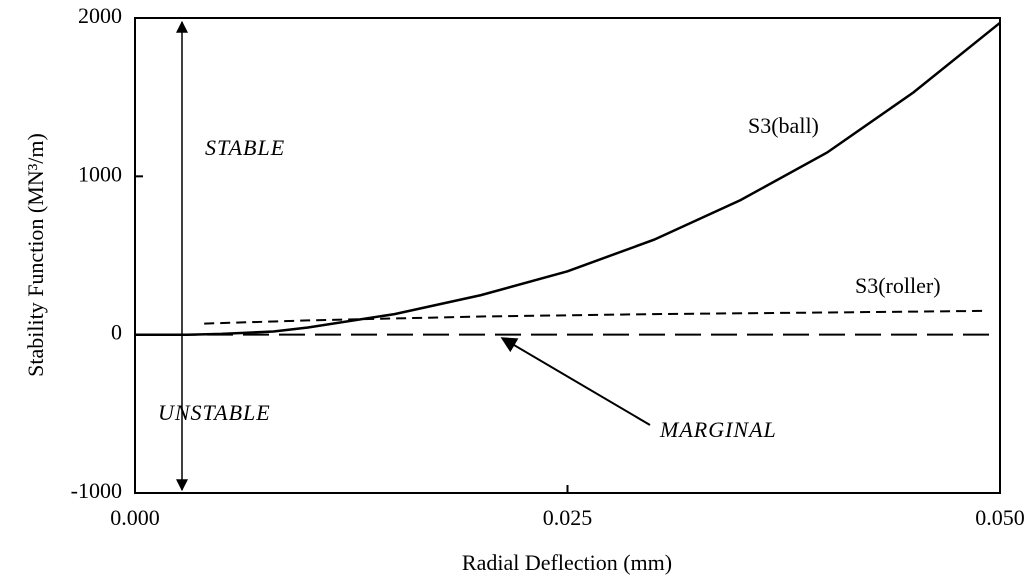 Image resolution: width=1034 pixels, height=584 pixels. Describe the element at coordinates (568, 517) in the screenshot. I see `x-tick-label: 0.025` at that location.